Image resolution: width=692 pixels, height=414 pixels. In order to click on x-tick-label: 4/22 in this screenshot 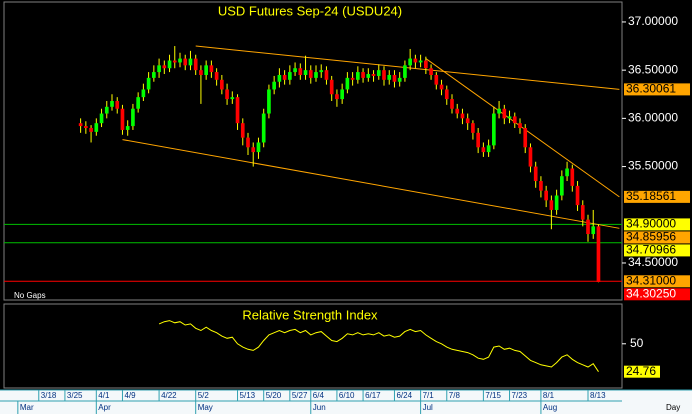, I will do `click(169, 395)`.